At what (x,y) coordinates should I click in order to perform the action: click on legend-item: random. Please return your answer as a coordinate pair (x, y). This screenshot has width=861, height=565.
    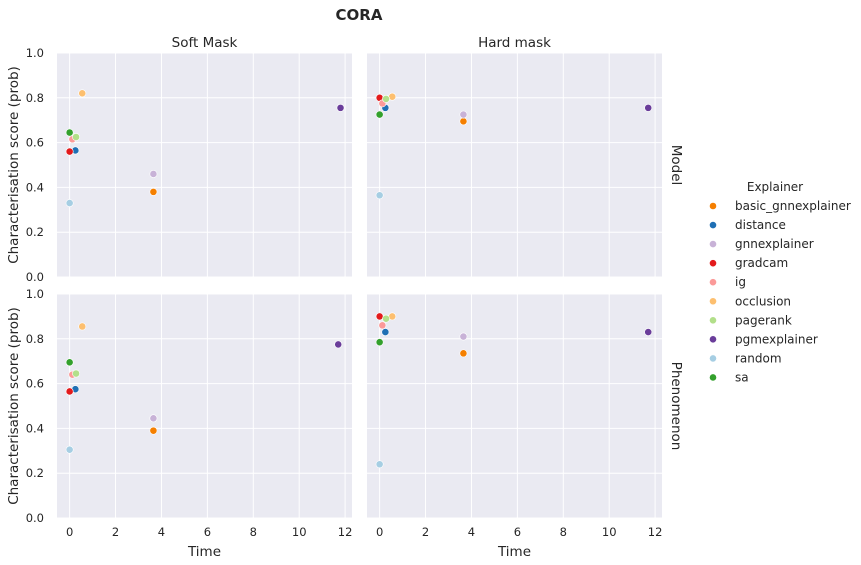
    Looking at the image, I should click on (745, 358).